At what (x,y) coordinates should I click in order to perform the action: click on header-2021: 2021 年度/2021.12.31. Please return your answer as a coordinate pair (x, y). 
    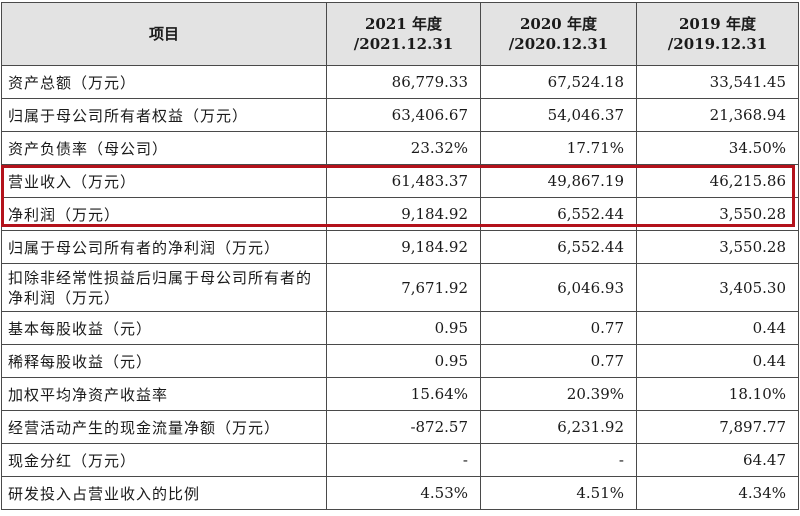
    Looking at the image, I should click on (403, 34).